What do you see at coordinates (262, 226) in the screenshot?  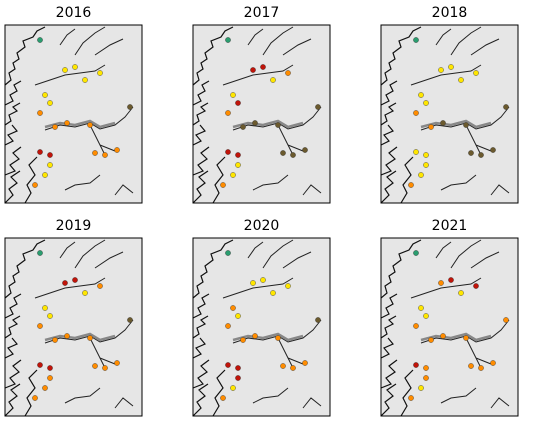 I see `panel-title: 2020` at bounding box center [262, 226].